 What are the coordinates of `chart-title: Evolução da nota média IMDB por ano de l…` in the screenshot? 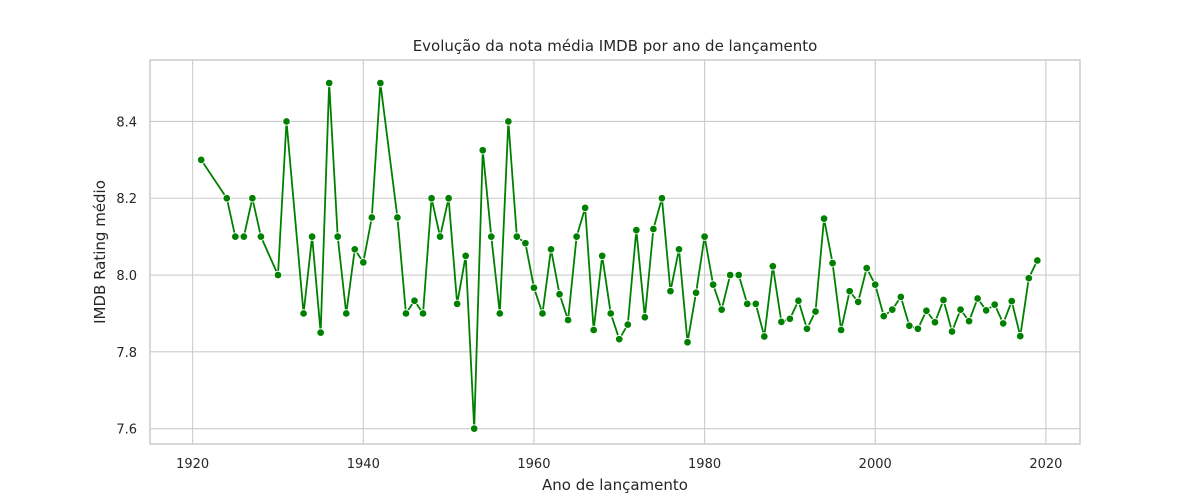 It's located at (615, 46).